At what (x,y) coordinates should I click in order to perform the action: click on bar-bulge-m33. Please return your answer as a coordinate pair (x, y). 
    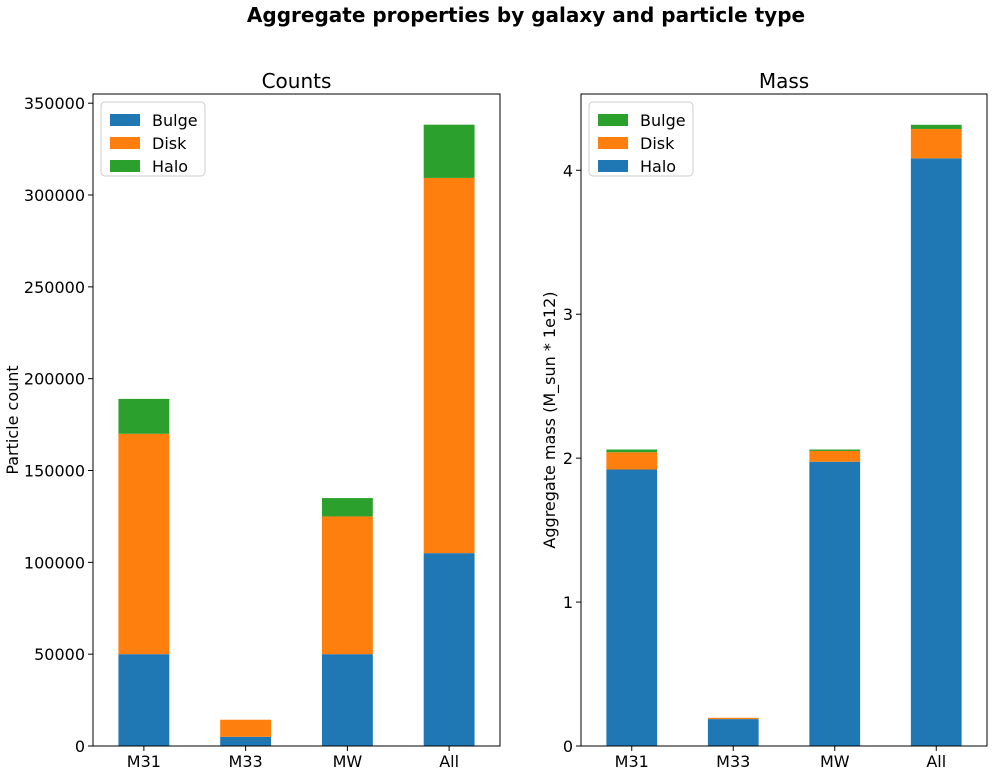
    Looking at the image, I should click on (246, 741).